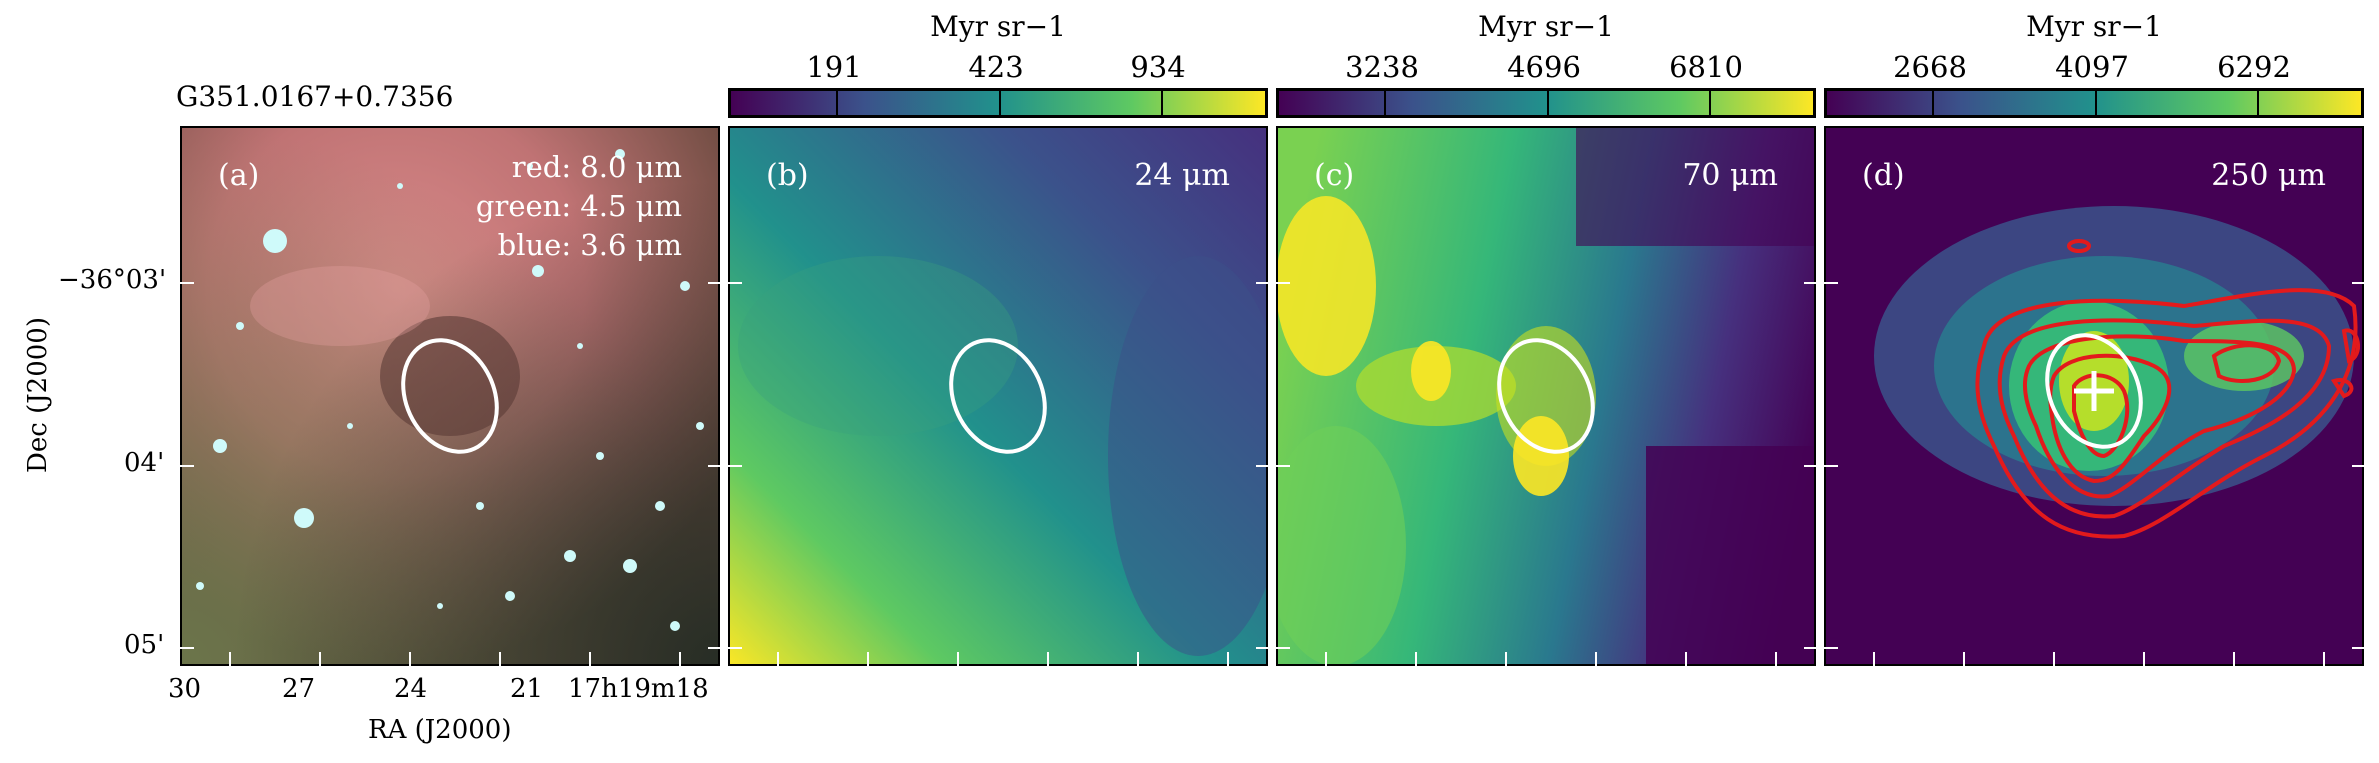 The height and width of the screenshot is (763, 2379). What do you see at coordinates (834, 67) in the screenshot?
I see `colorbar-tick-label: 191` at bounding box center [834, 67].